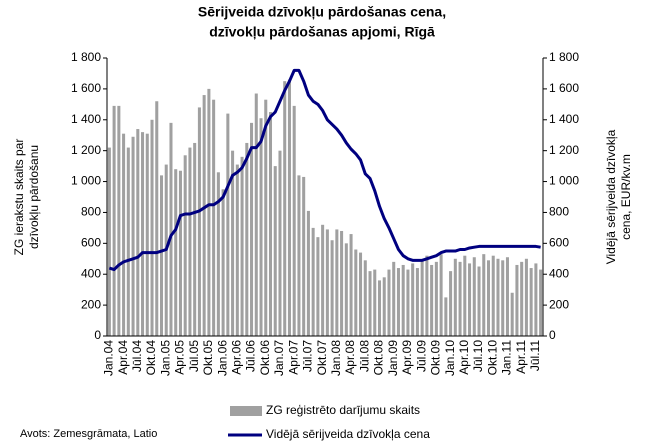  I want to click on y2-tick-label: 200, so click(559, 304).